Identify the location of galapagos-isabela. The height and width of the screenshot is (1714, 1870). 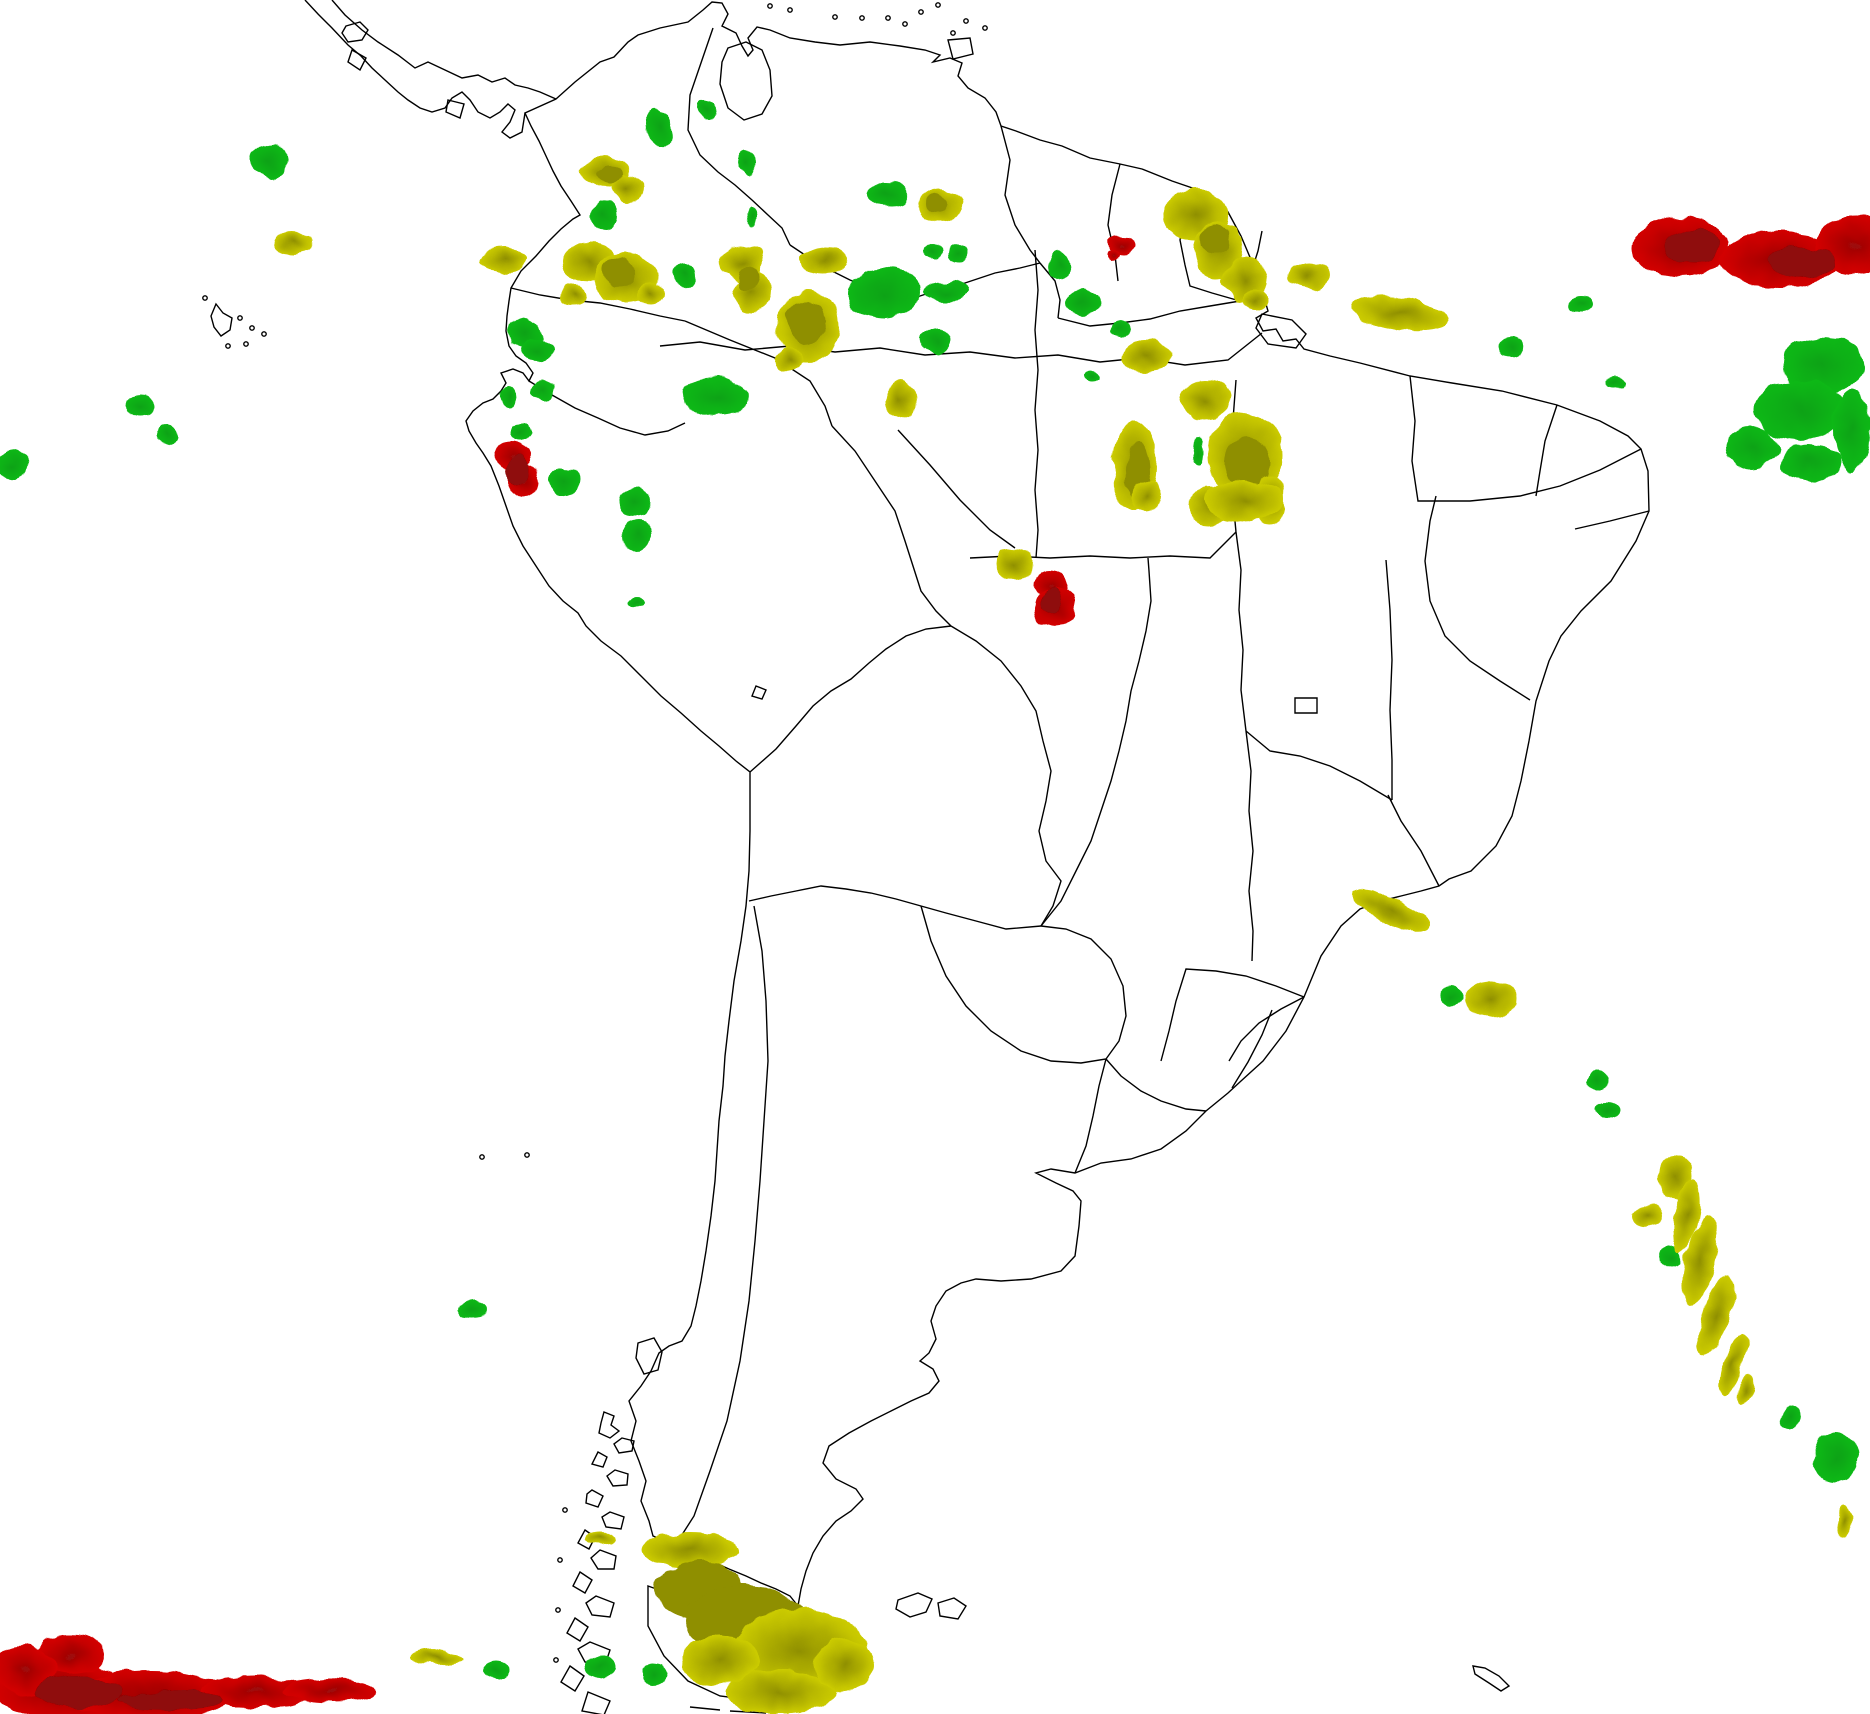
(221, 319).